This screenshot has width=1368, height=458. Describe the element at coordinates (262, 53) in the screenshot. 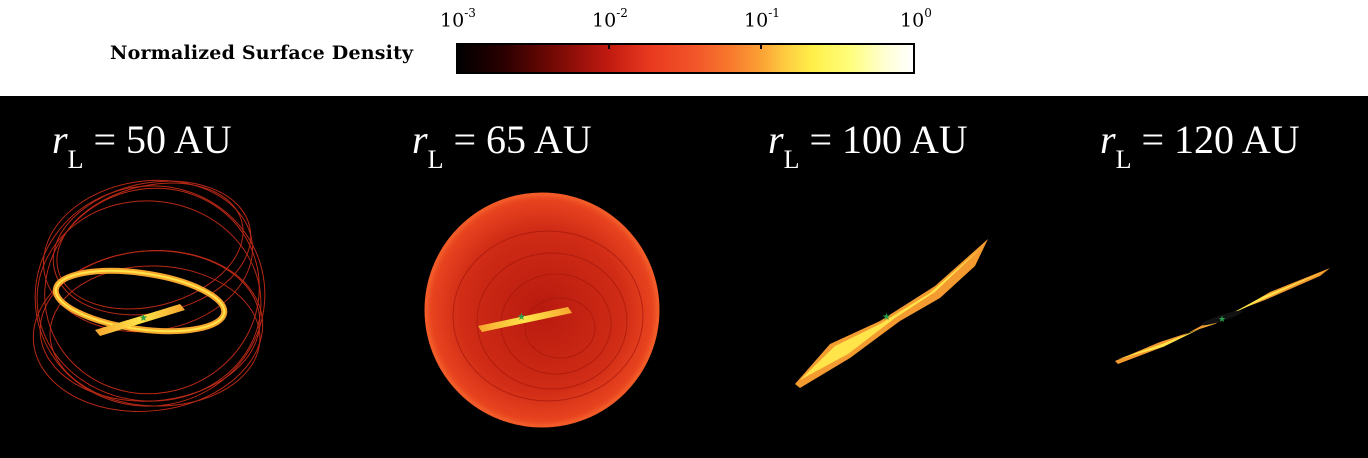

I see `colorbar-label: Normalized Surface Density` at that location.